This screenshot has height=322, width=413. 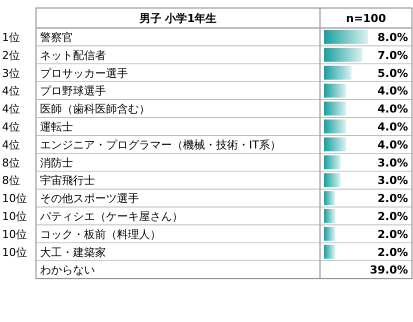 What do you see at coordinates (392, 55) in the screenshot?
I see `data-label: 7.0%` at bounding box center [392, 55].